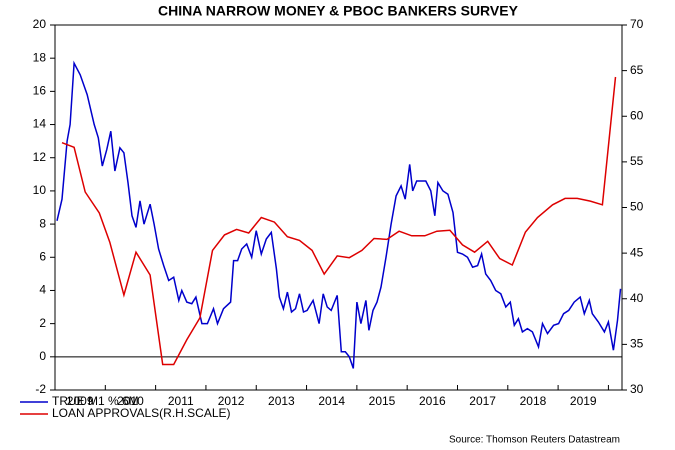 This screenshot has height=450, width=675. I want to click on y-tick-label: 12, so click(40, 157).